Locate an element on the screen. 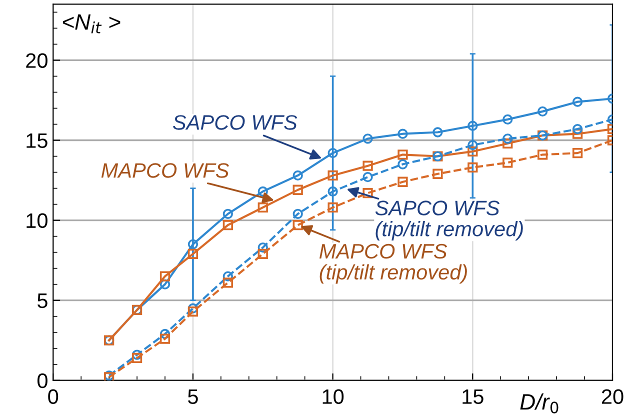 The width and height of the screenshot is (625, 418). y-tick-label: 10 is located at coordinates (37, 220).